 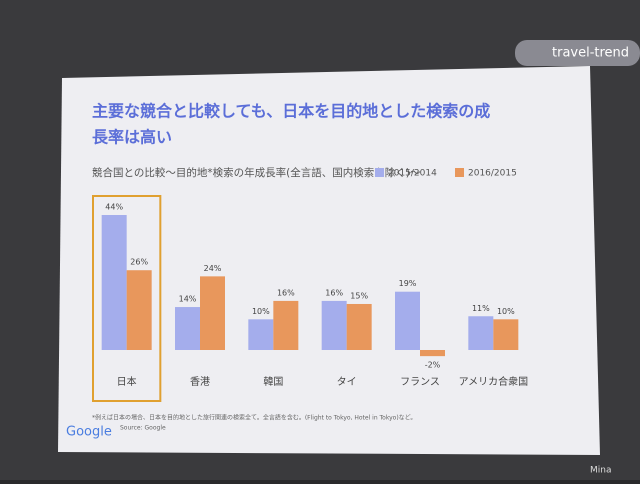 I want to click on value-label: 44%, so click(x=114, y=207).